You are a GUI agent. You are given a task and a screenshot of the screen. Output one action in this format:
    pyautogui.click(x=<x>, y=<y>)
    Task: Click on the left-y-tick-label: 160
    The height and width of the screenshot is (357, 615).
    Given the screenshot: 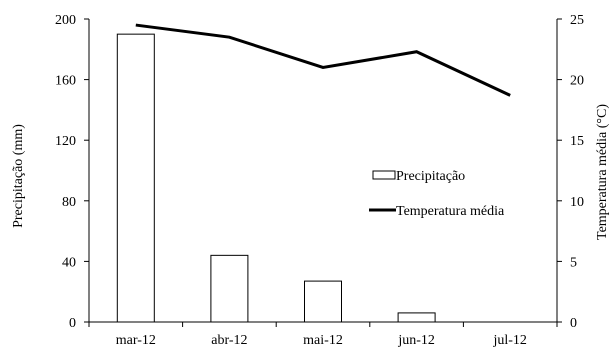 What is the action you would take?
    pyautogui.click(x=65, y=81)
    